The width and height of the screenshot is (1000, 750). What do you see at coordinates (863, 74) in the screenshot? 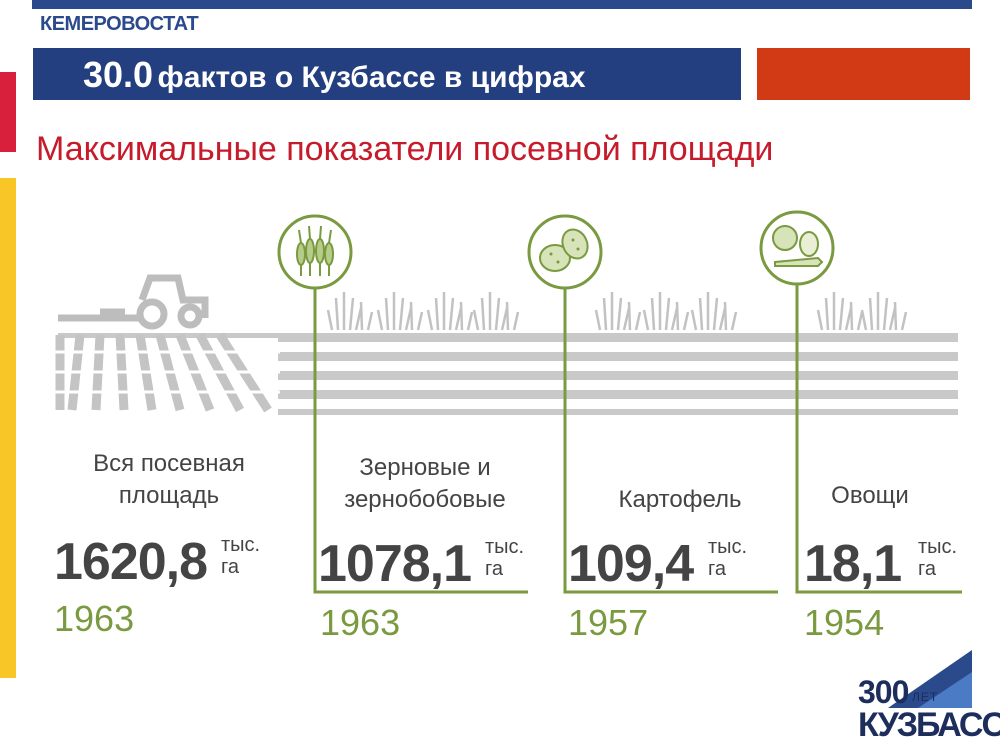
I see `red-banner` at bounding box center [863, 74].